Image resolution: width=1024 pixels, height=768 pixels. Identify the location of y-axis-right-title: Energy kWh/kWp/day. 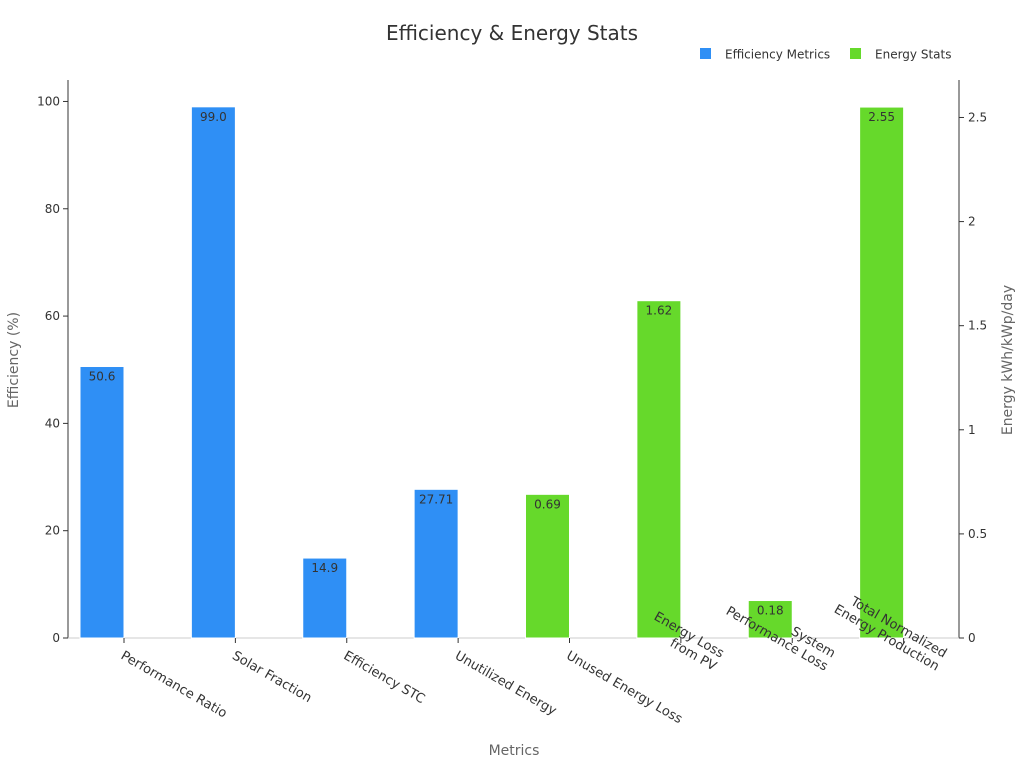
(1008, 360).